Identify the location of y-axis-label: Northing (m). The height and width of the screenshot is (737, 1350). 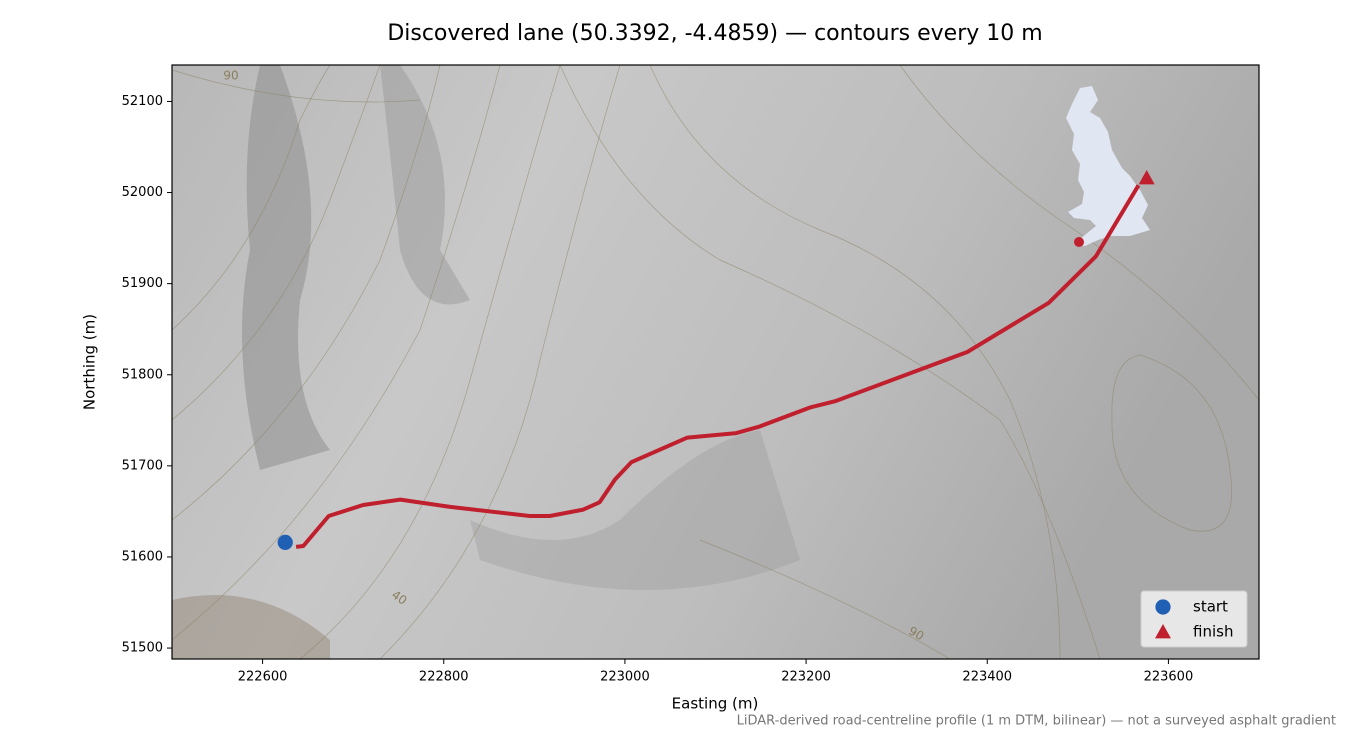
(90, 362).